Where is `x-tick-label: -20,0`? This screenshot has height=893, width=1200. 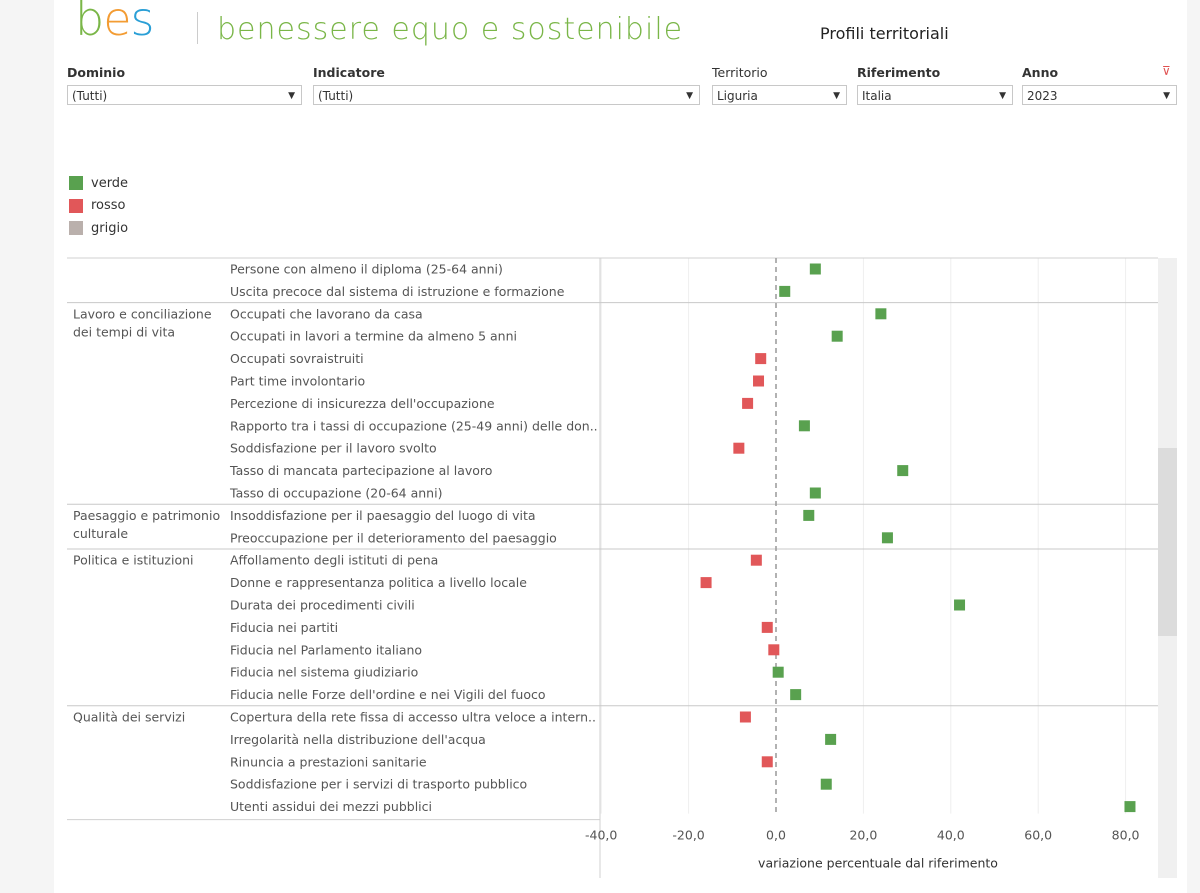
x-tick-label: -20,0 is located at coordinates (688, 835).